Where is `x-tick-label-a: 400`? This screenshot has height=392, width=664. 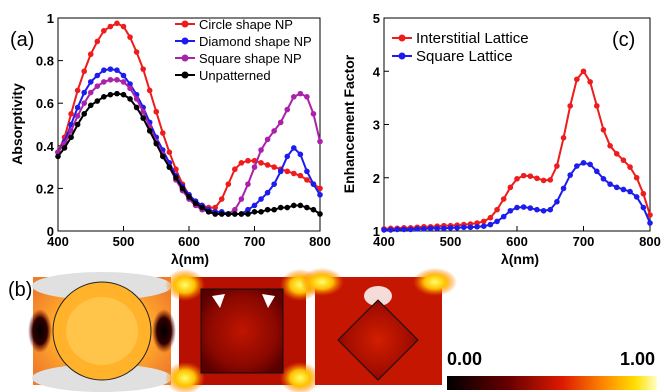
x-tick-label-a: 400 is located at coordinates (58, 241).